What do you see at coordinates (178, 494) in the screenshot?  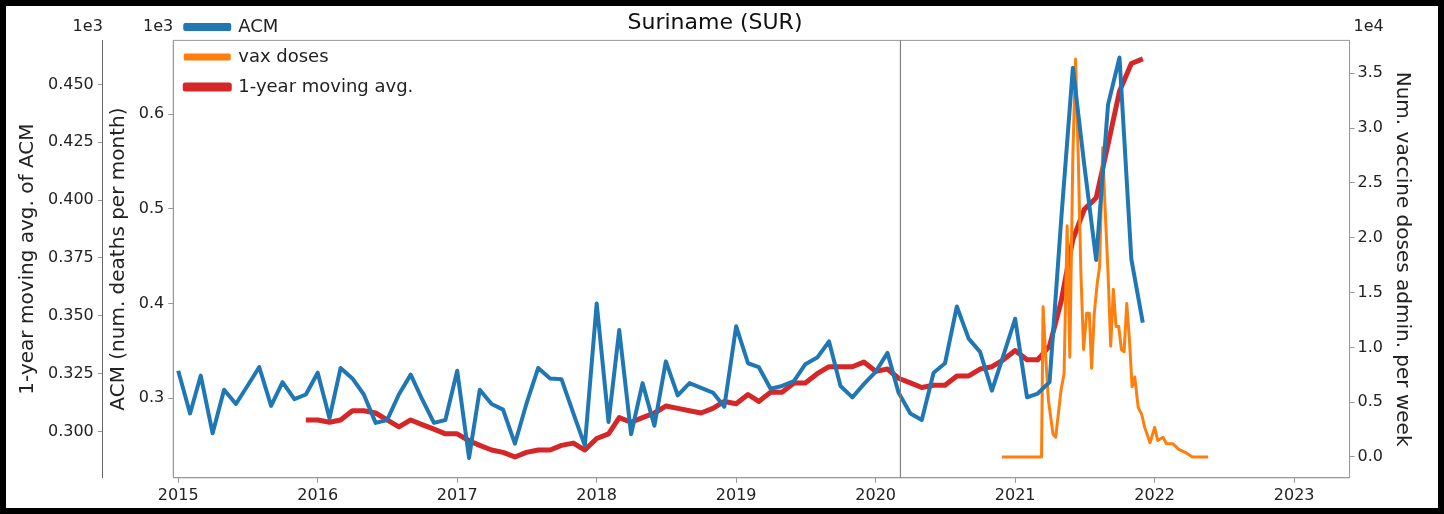 I see `x-tick-label: 2015` at bounding box center [178, 494].